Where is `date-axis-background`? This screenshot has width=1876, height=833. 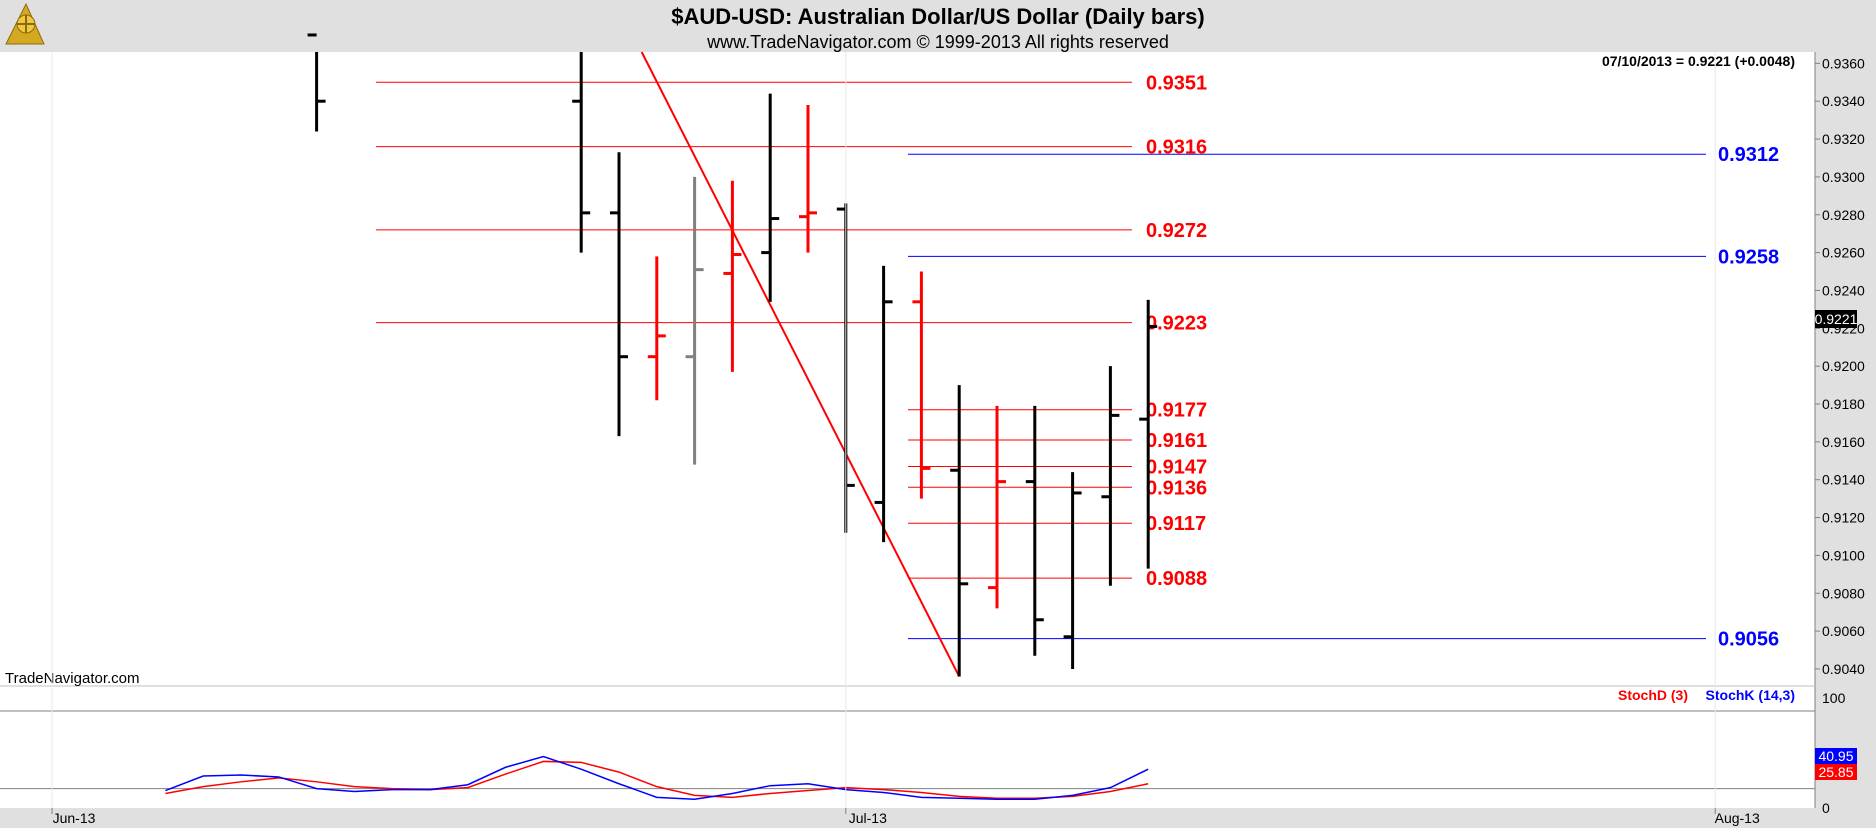
date-axis-background is located at coordinates (938, 818).